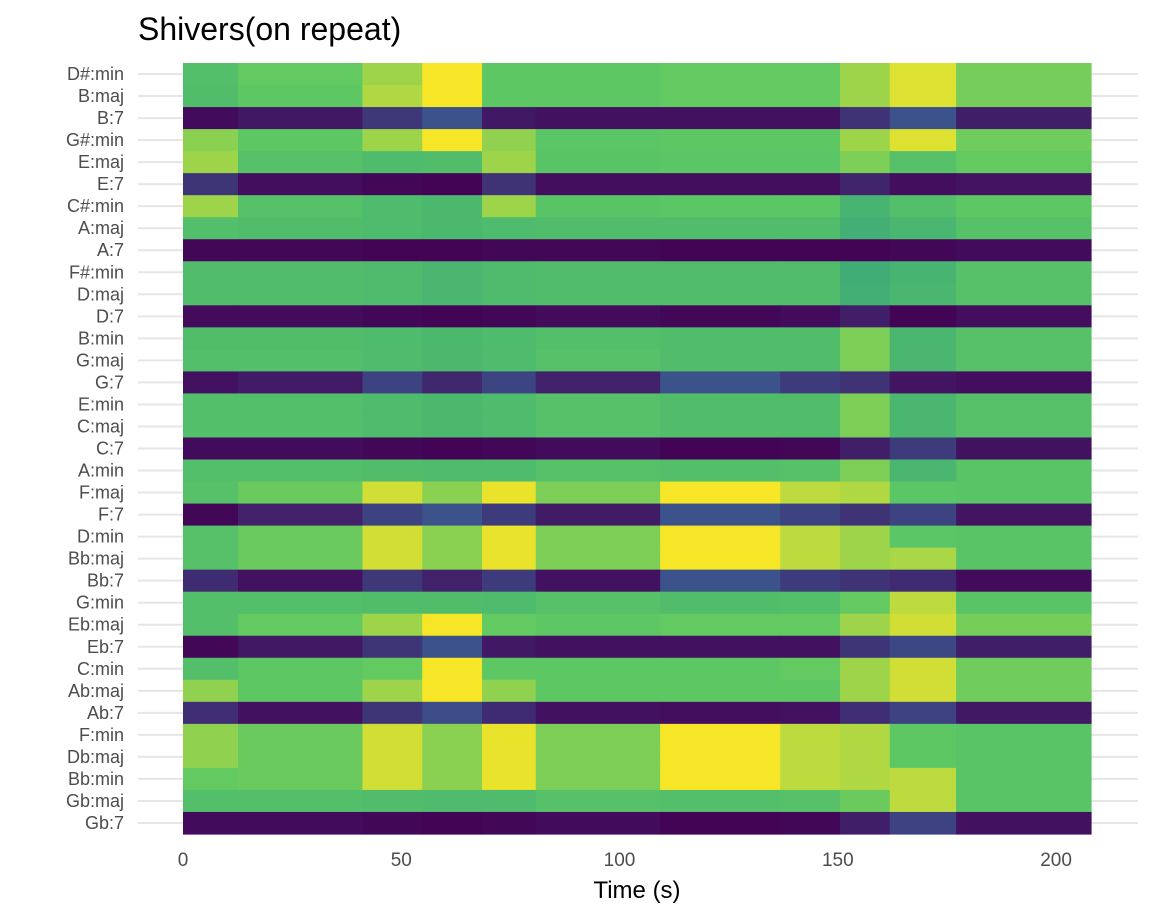 The image size is (1152, 921). Describe the element at coordinates (95, 206) in the screenshot. I see `y-tick-label: C#:min` at that location.